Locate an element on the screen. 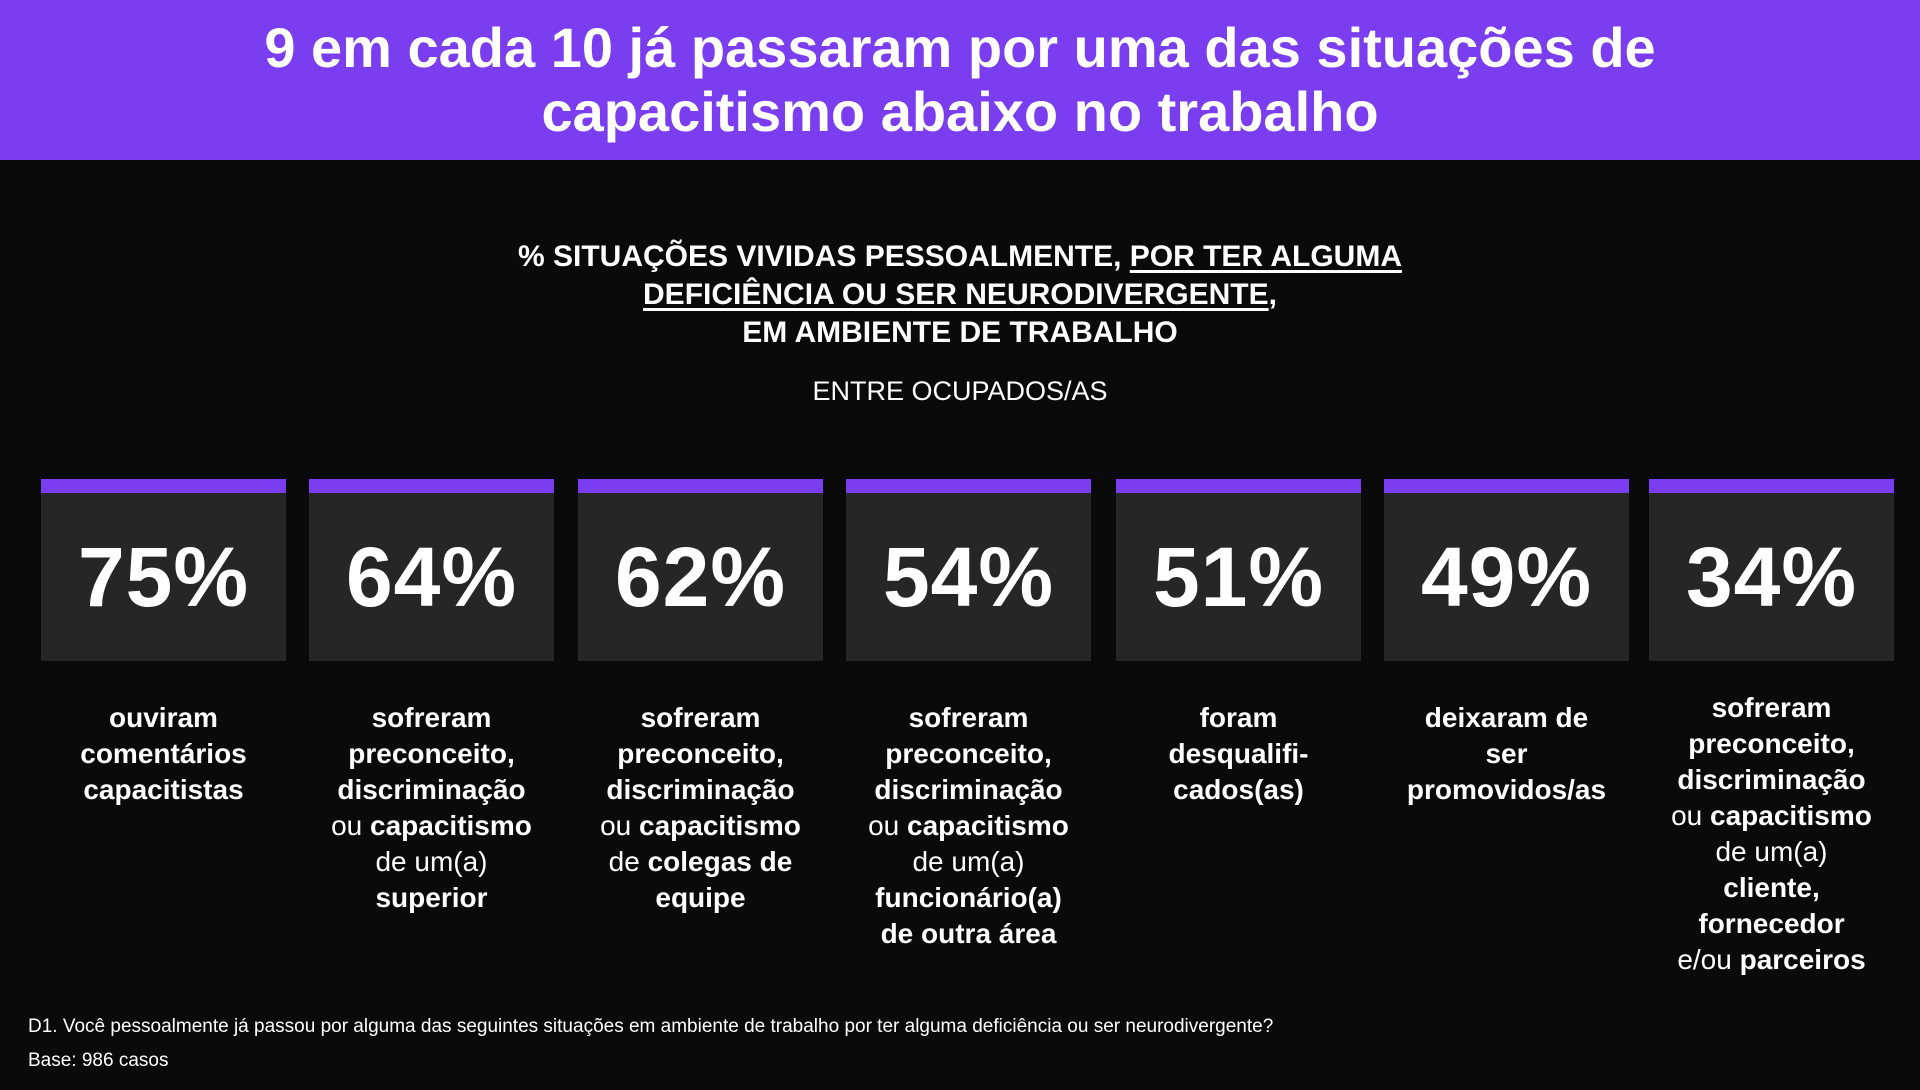 This screenshot has height=1090, width=1920. subtitle-line-3: EM AMBIENTE DE TRABALHO is located at coordinates (960, 332).